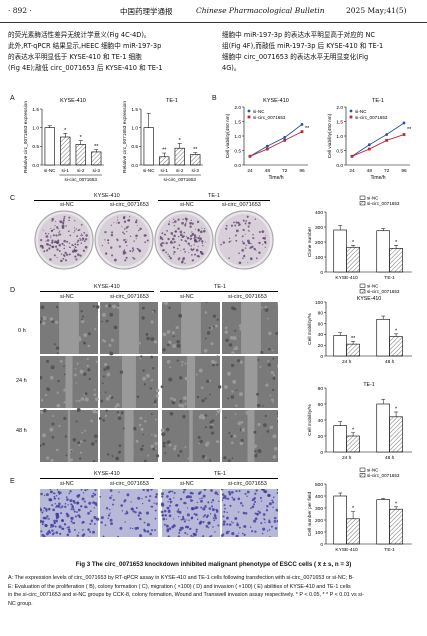  Describe the element at coordinates (389, 550) in the screenshot. I see `x-tick-label: TE-1` at that location.